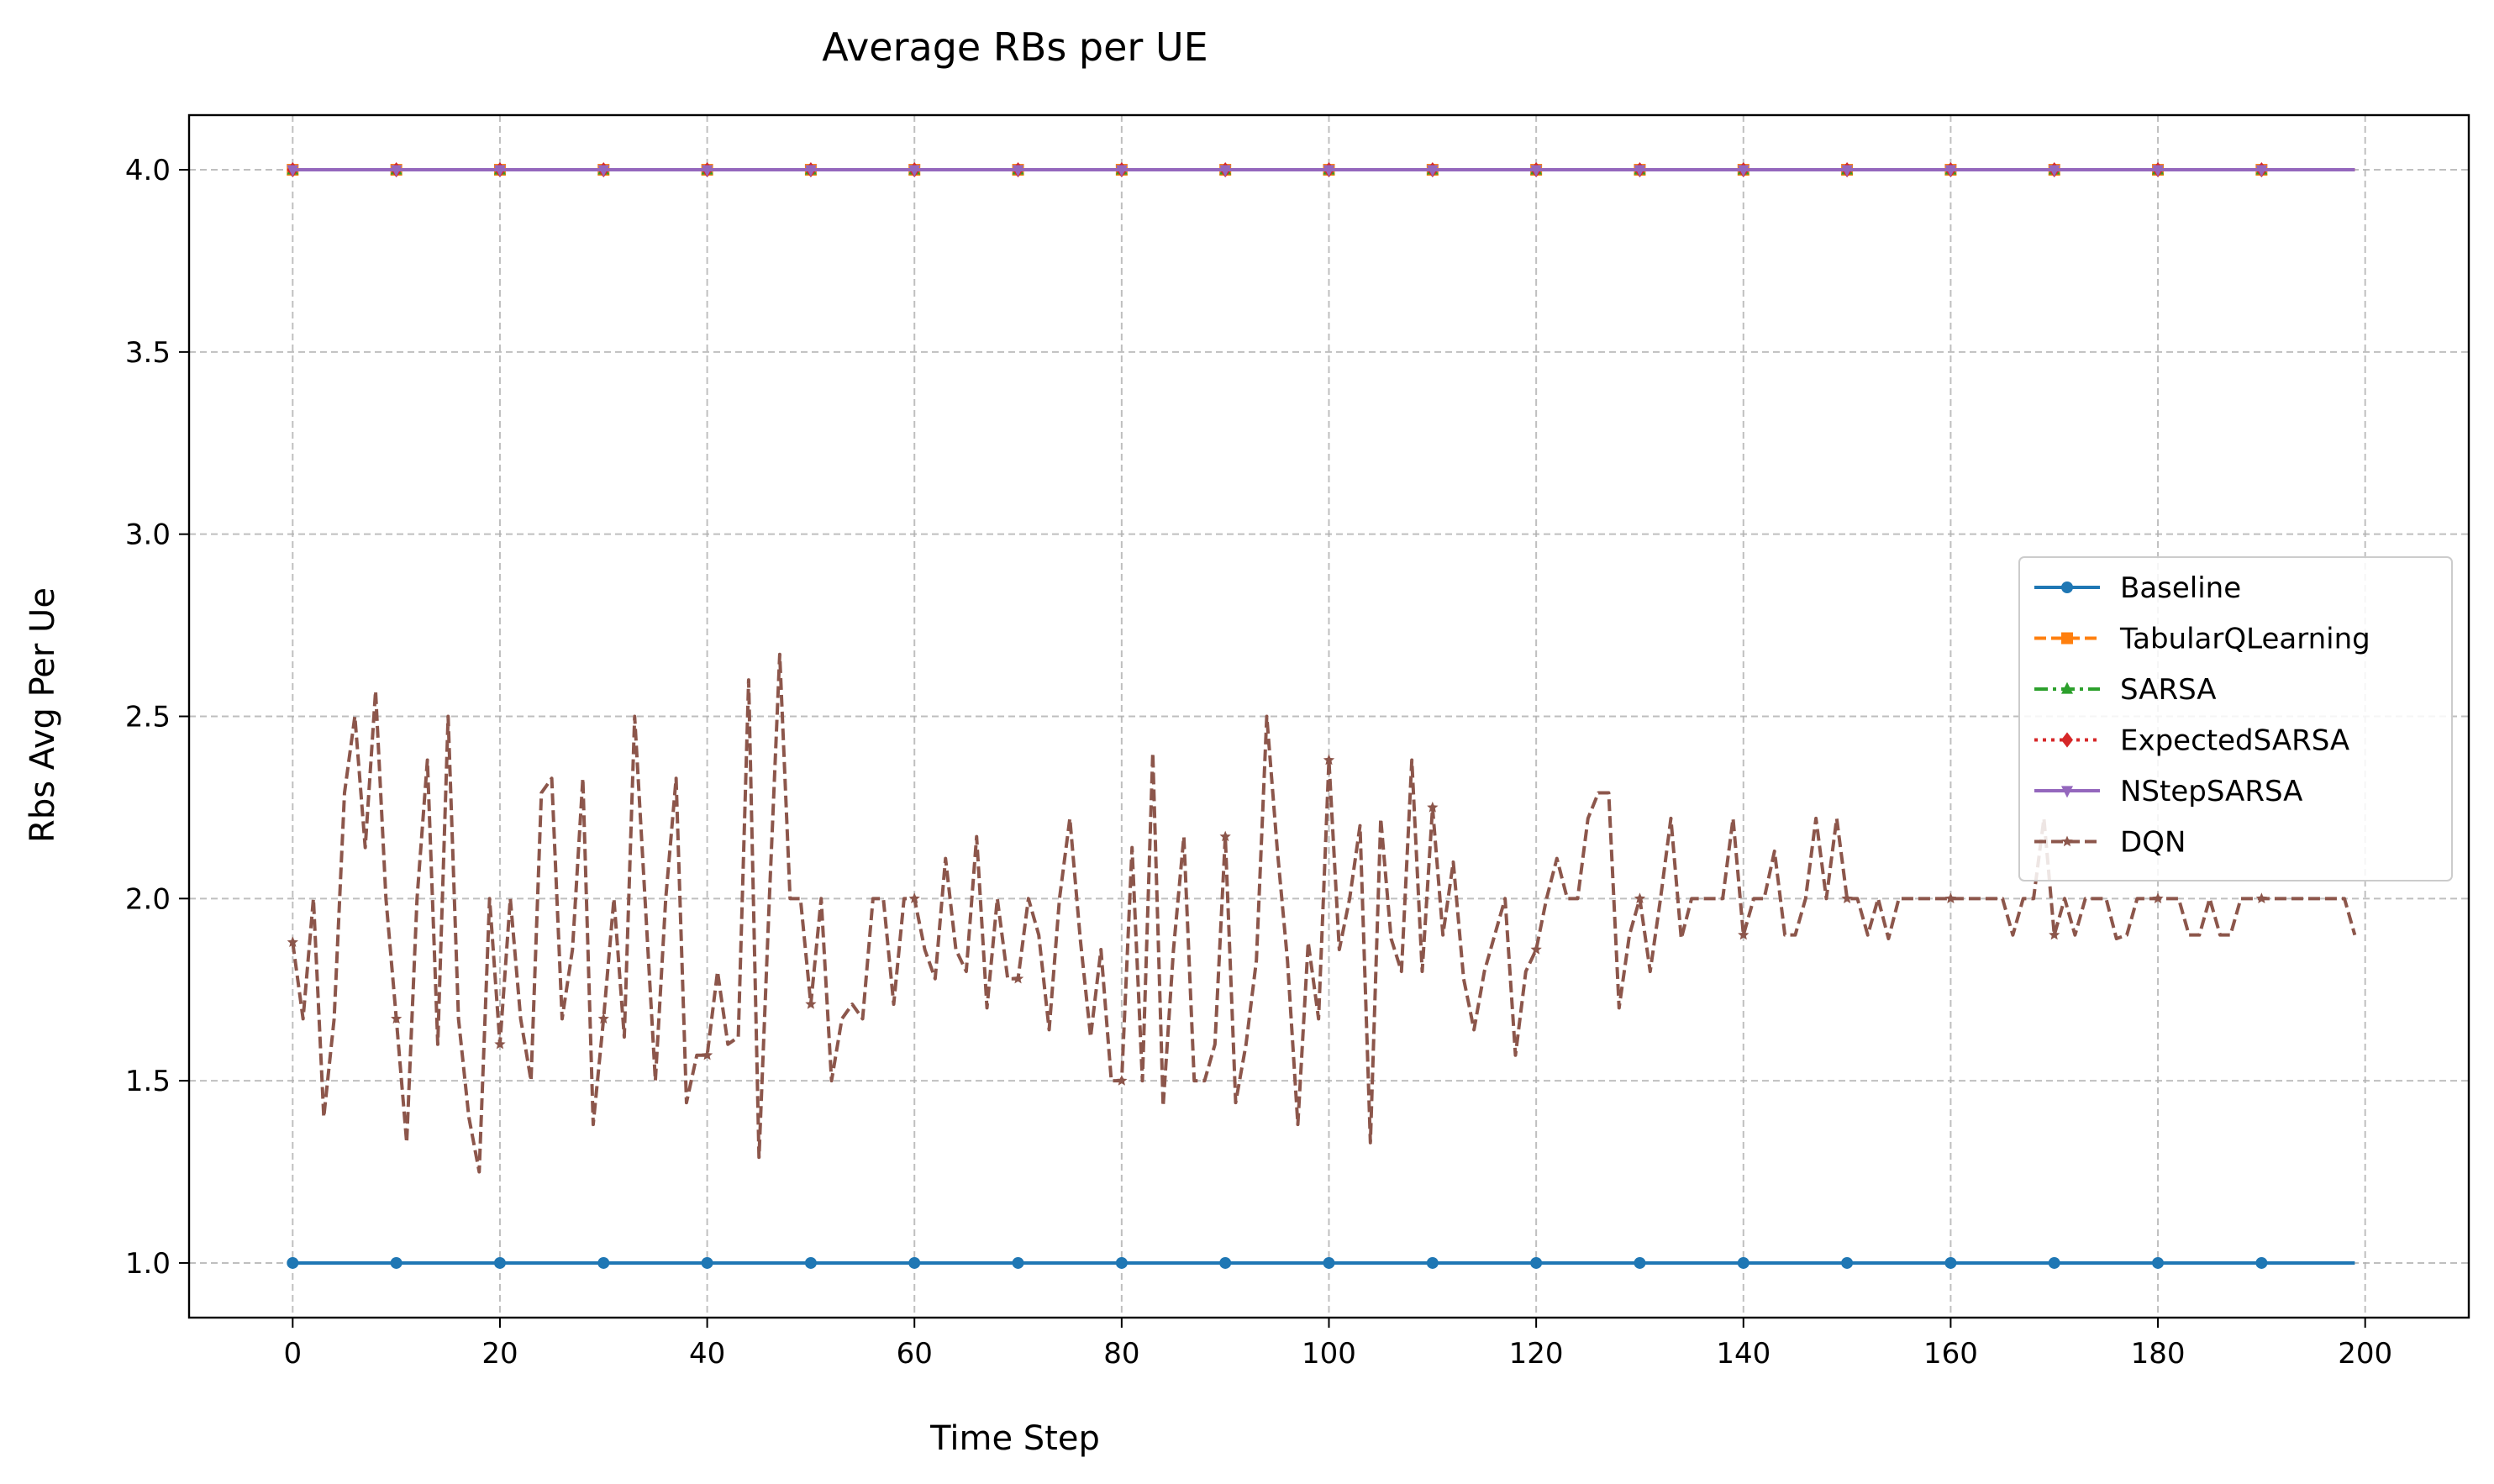 The height and width of the screenshot is (1484, 2494). What do you see at coordinates (1015, 47) in the screenshot?
I see `chart-title: Average RBs per UE` at bounding box center [1015, 47].